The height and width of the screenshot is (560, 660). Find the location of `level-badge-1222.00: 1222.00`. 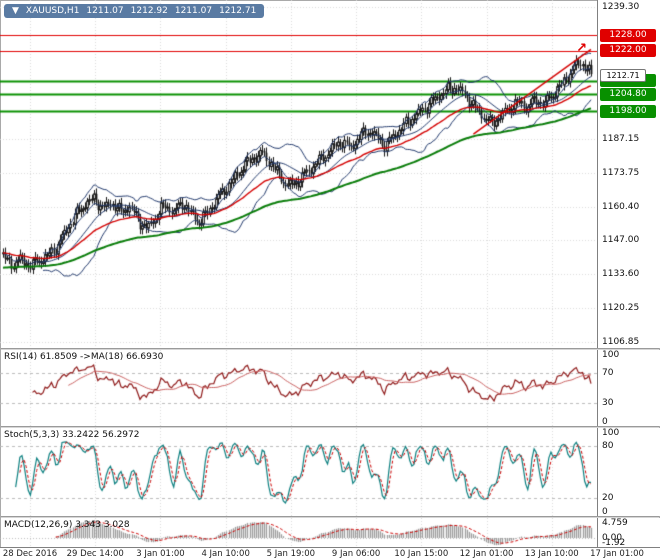

level-badge-1222.00: 1222.00 is located at coordinates (628, 51).